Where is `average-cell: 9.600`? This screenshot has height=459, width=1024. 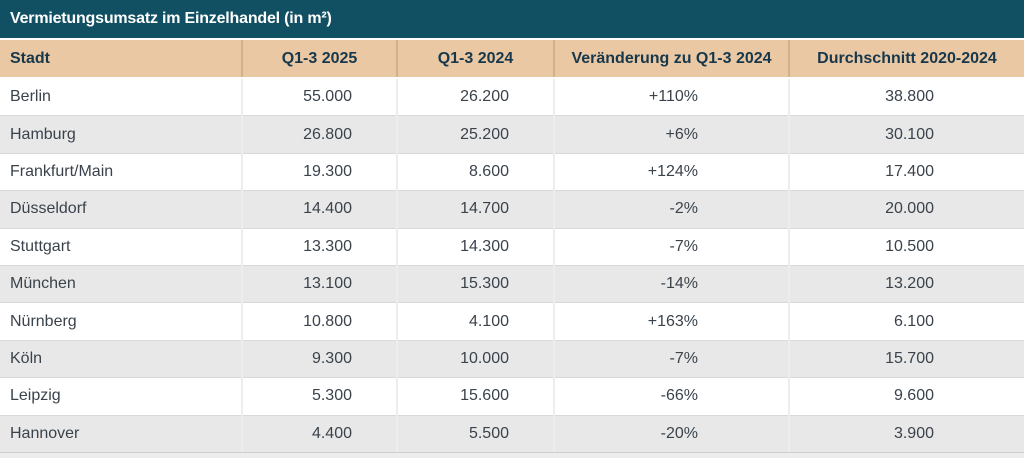 average-cell: 9.600 is located at coordinates (906, 396).